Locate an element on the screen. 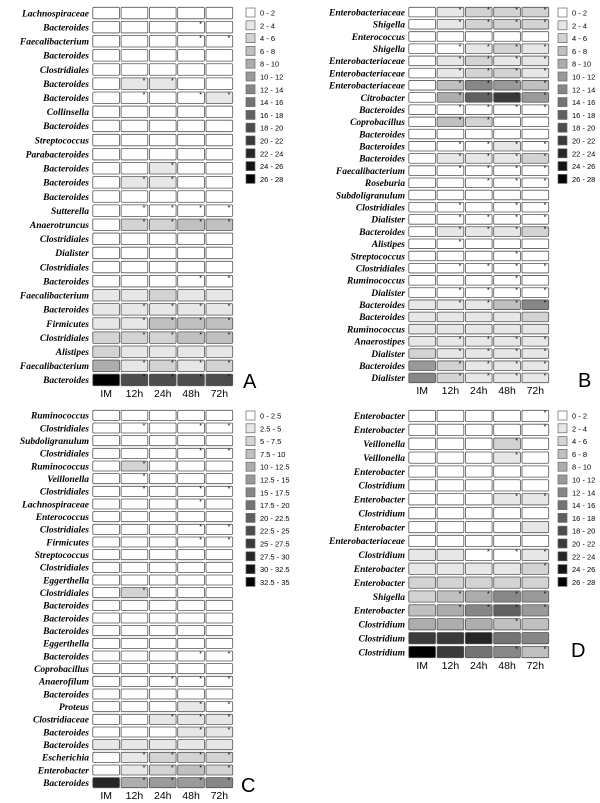  legend-label: 22 - 24 is located at coordinates (583, 153).